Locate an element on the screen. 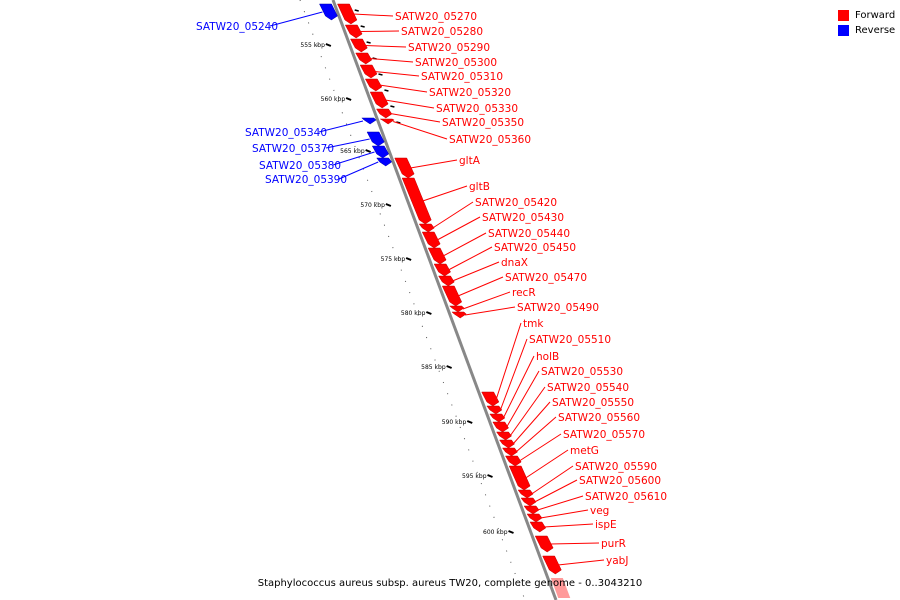 The height and width of the screenshot is (600, 900). gene-label: SATW20_05440 is located at coordinates (529, 234).